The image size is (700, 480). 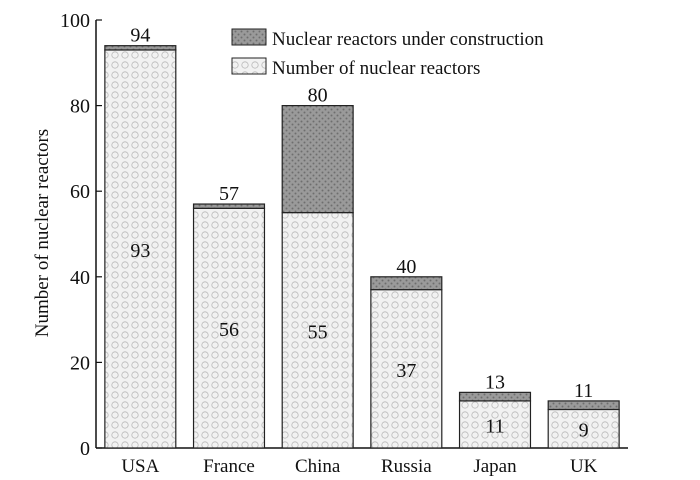 What do you see at coordinates (495, 396) in the screenshot?
I see `bar-construction-japan` at bounding box center [495, 396].